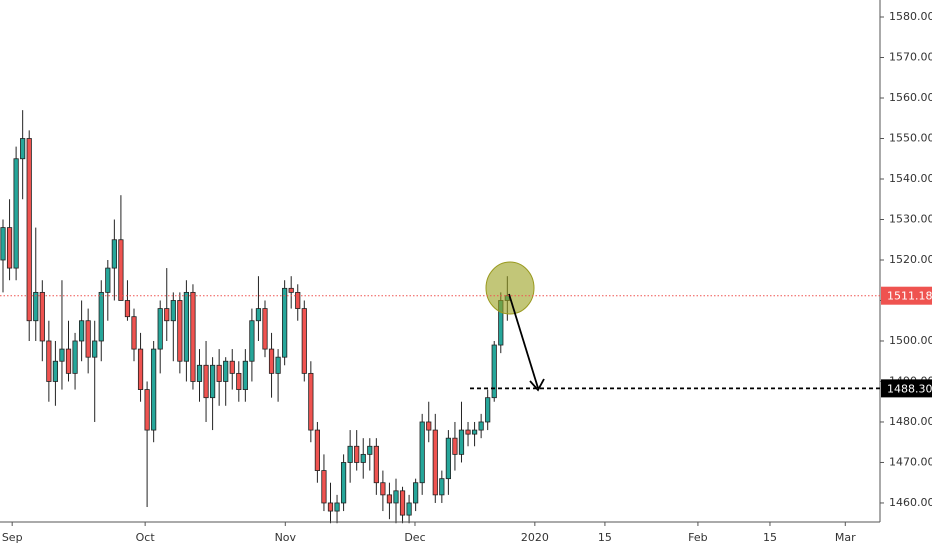 The width and height of the screenshot is (932, 550). Describe the element at coordinates (910, 97) in the screenshot. I see `y-tick-label: 1560.00` at that location.